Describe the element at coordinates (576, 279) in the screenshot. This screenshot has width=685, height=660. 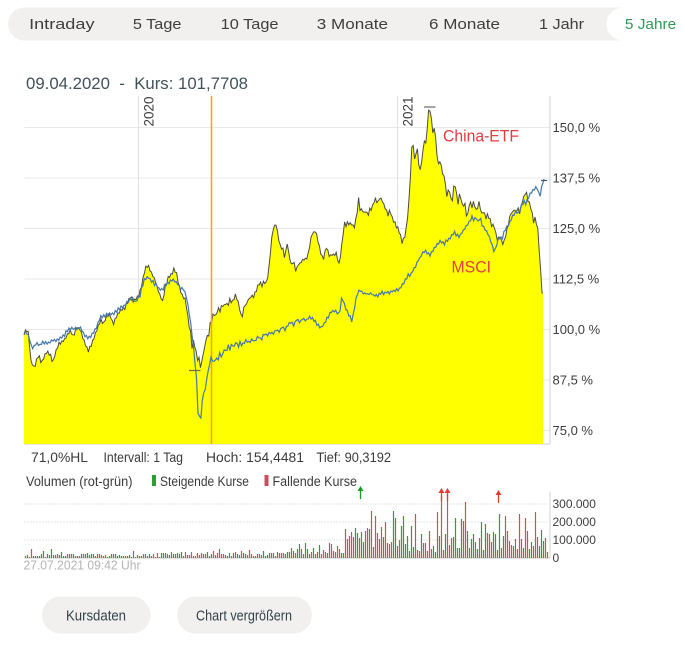
I see `svg-text: 112,5 %` at that location.